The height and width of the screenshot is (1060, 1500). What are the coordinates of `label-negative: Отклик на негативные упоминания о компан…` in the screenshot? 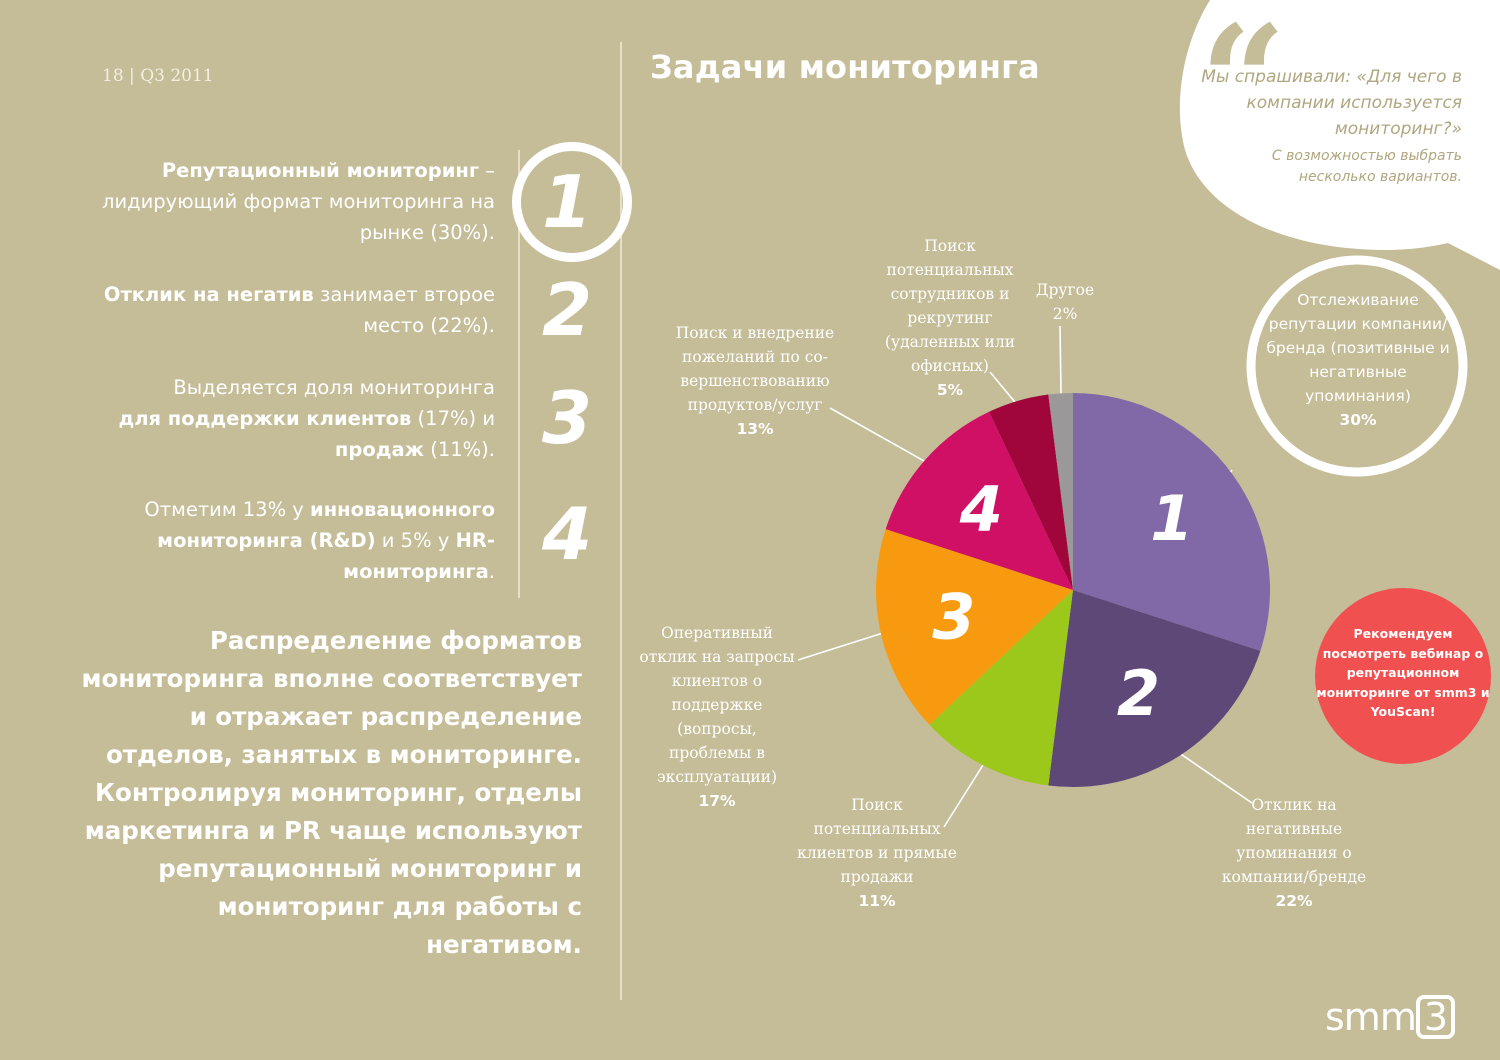 It's located at (1294, 853).